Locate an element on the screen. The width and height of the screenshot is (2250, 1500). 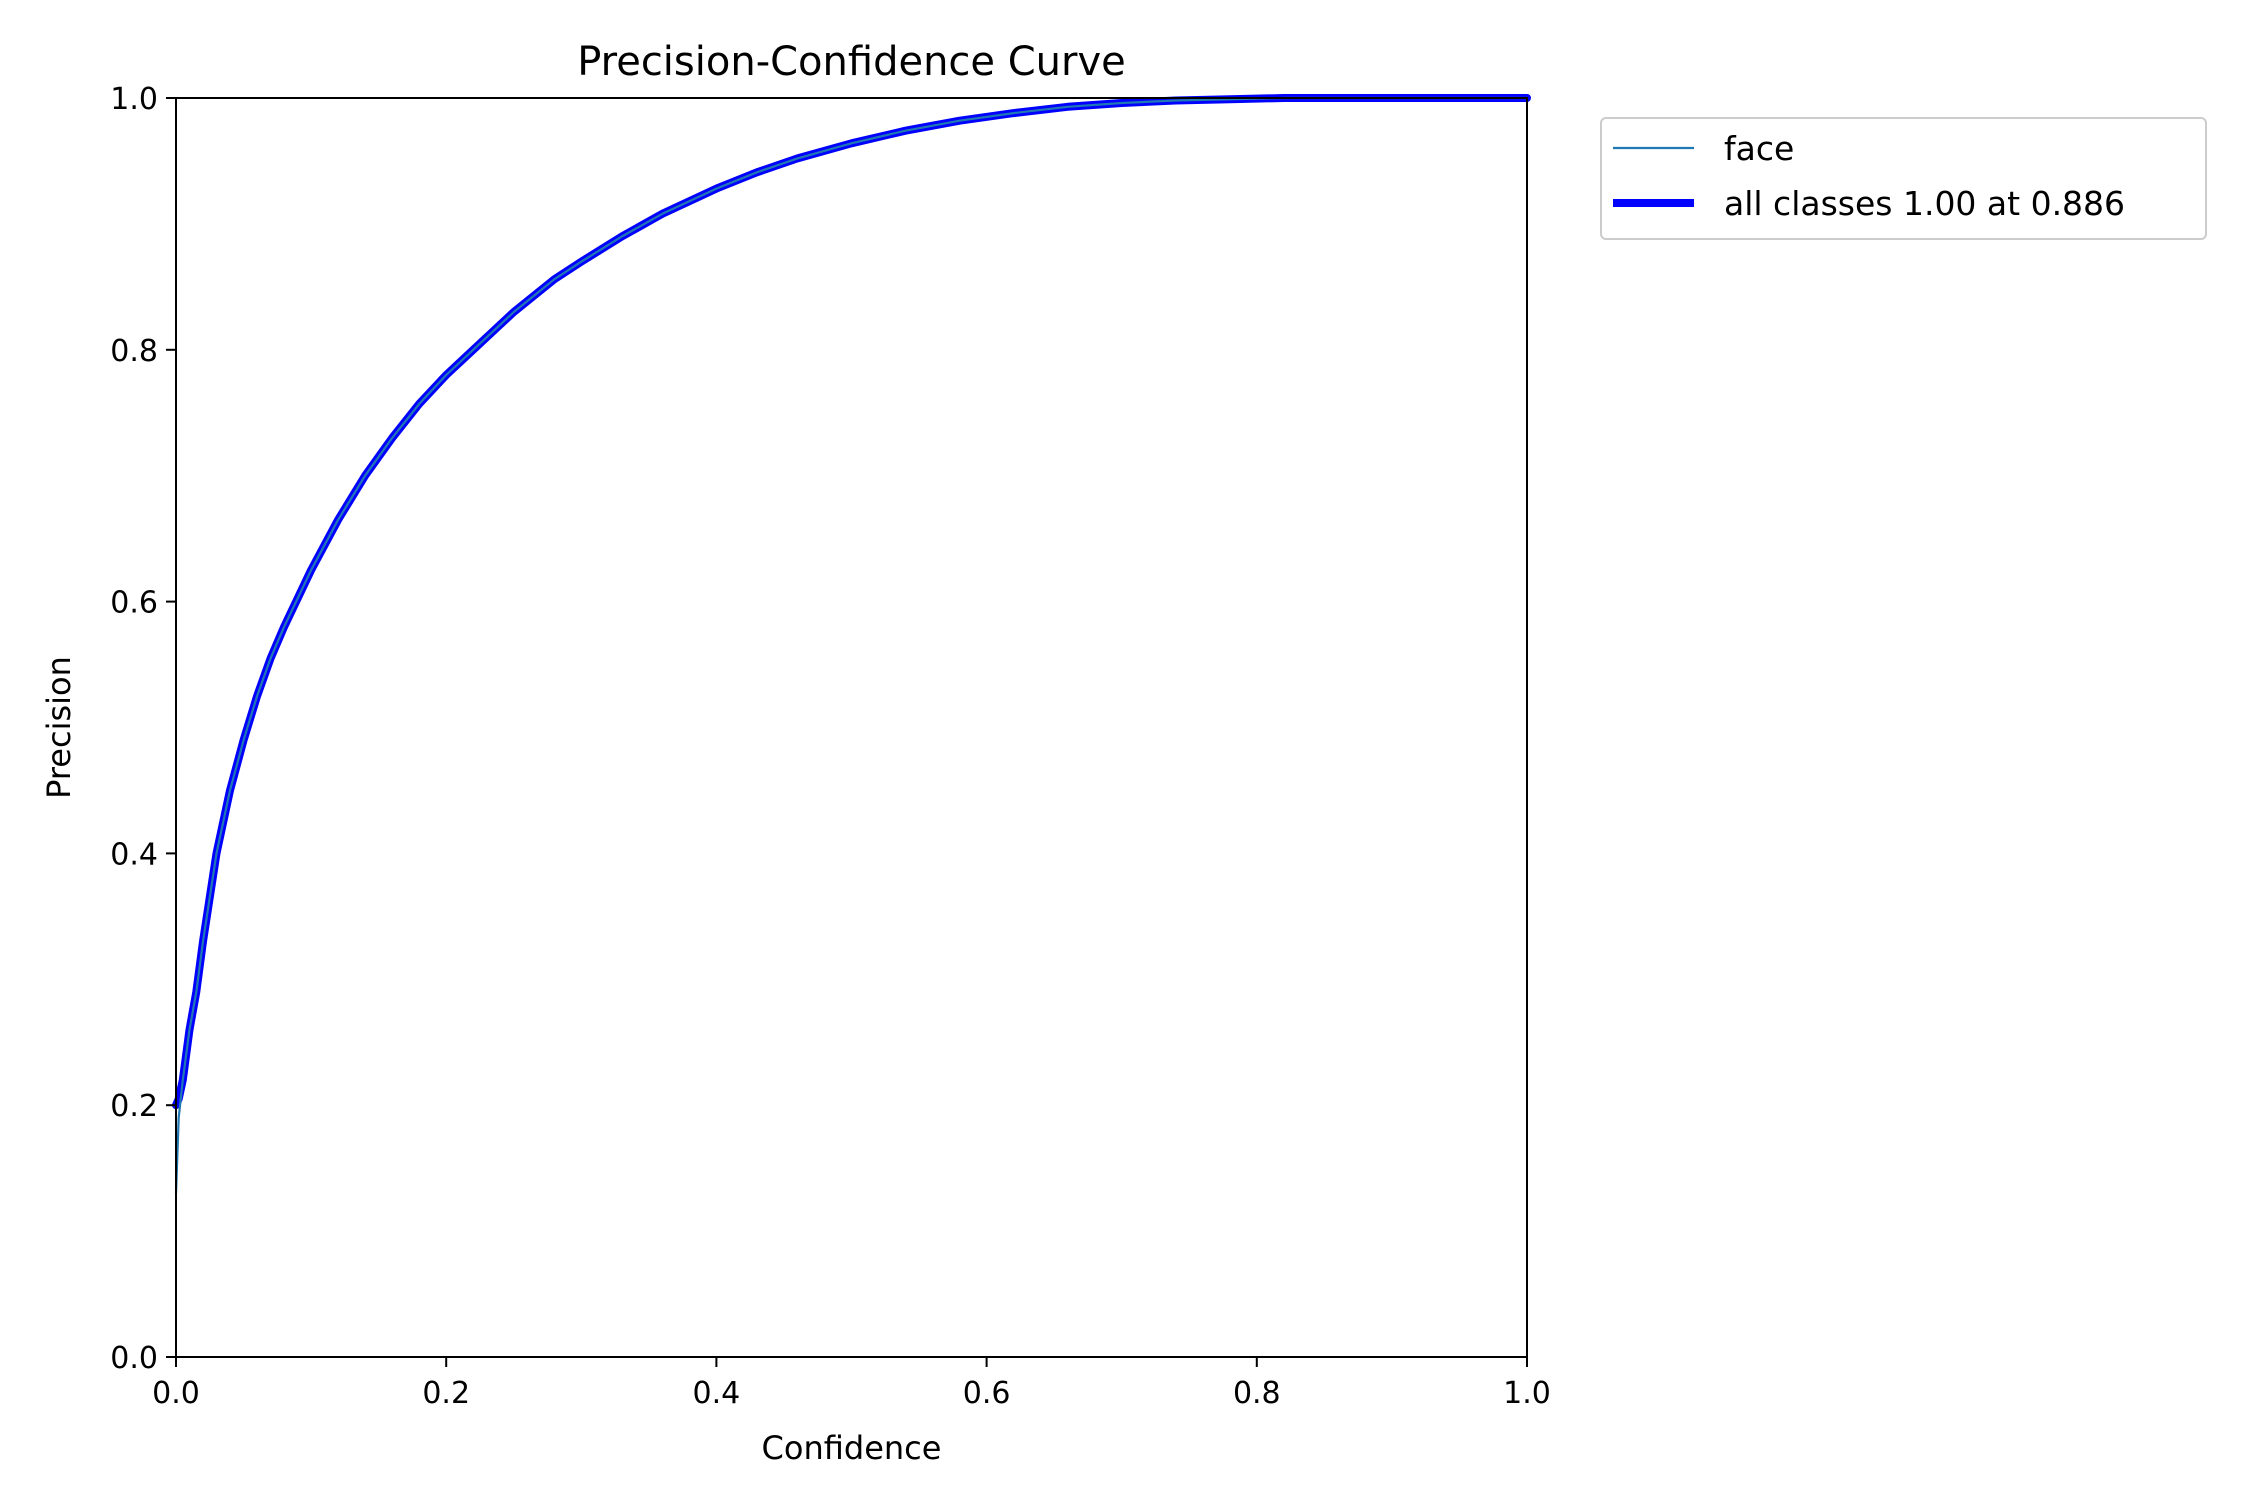
y-tick-label: 0.8 is located at coordinates (134, 351).